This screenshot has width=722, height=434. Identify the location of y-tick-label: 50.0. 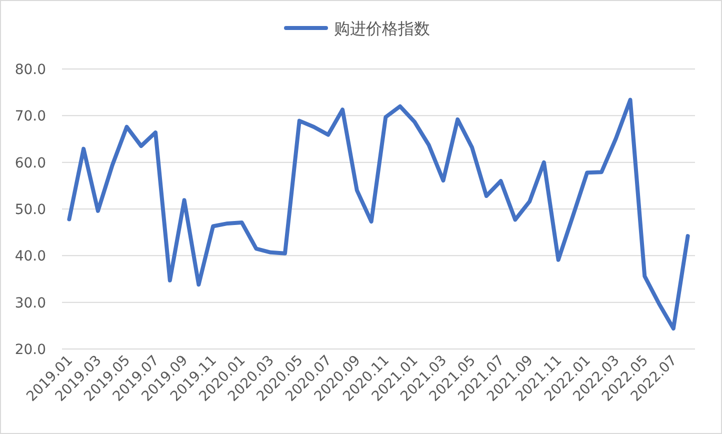
(30, 210).